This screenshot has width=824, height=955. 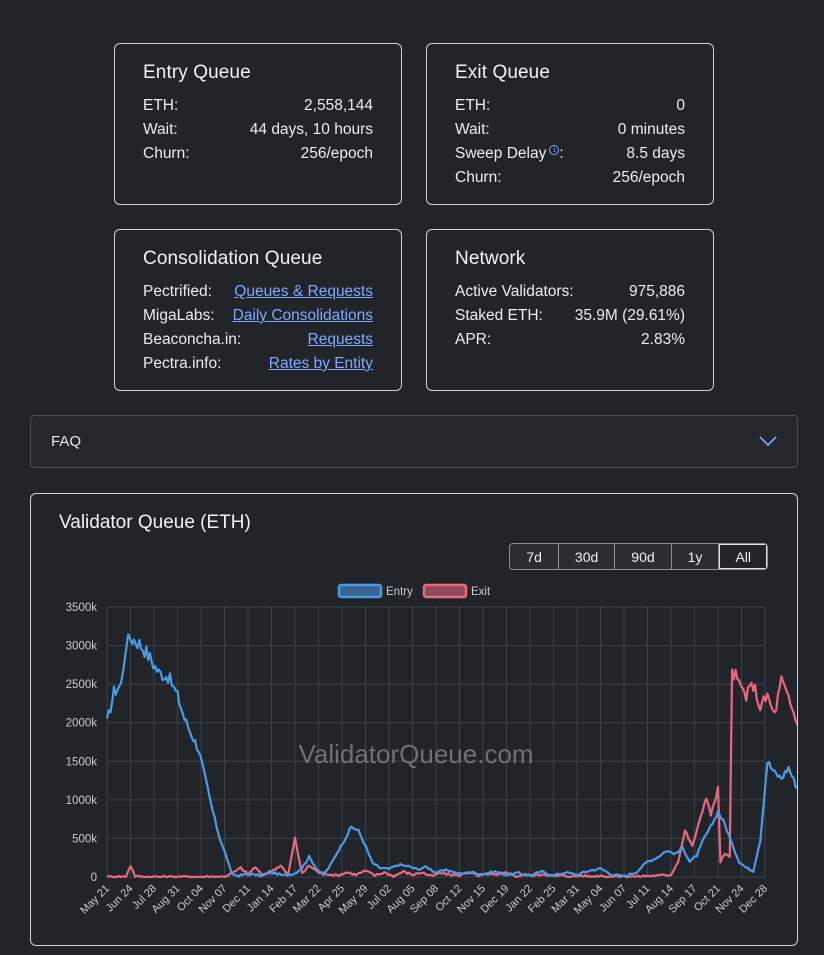 I want to click on consolidation-queue-title: Consolidation Queue, so click(x=233, y=258).